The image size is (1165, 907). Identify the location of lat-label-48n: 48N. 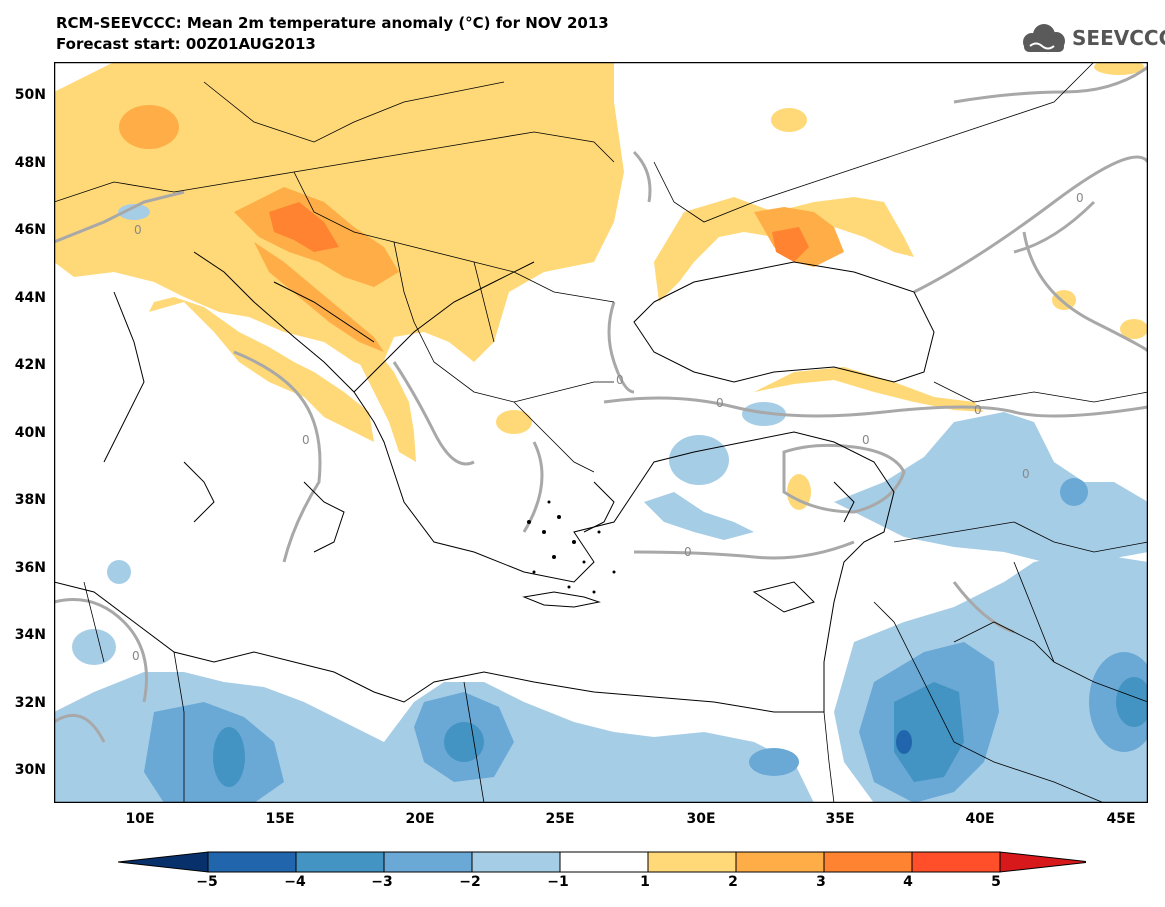
(30, 163).